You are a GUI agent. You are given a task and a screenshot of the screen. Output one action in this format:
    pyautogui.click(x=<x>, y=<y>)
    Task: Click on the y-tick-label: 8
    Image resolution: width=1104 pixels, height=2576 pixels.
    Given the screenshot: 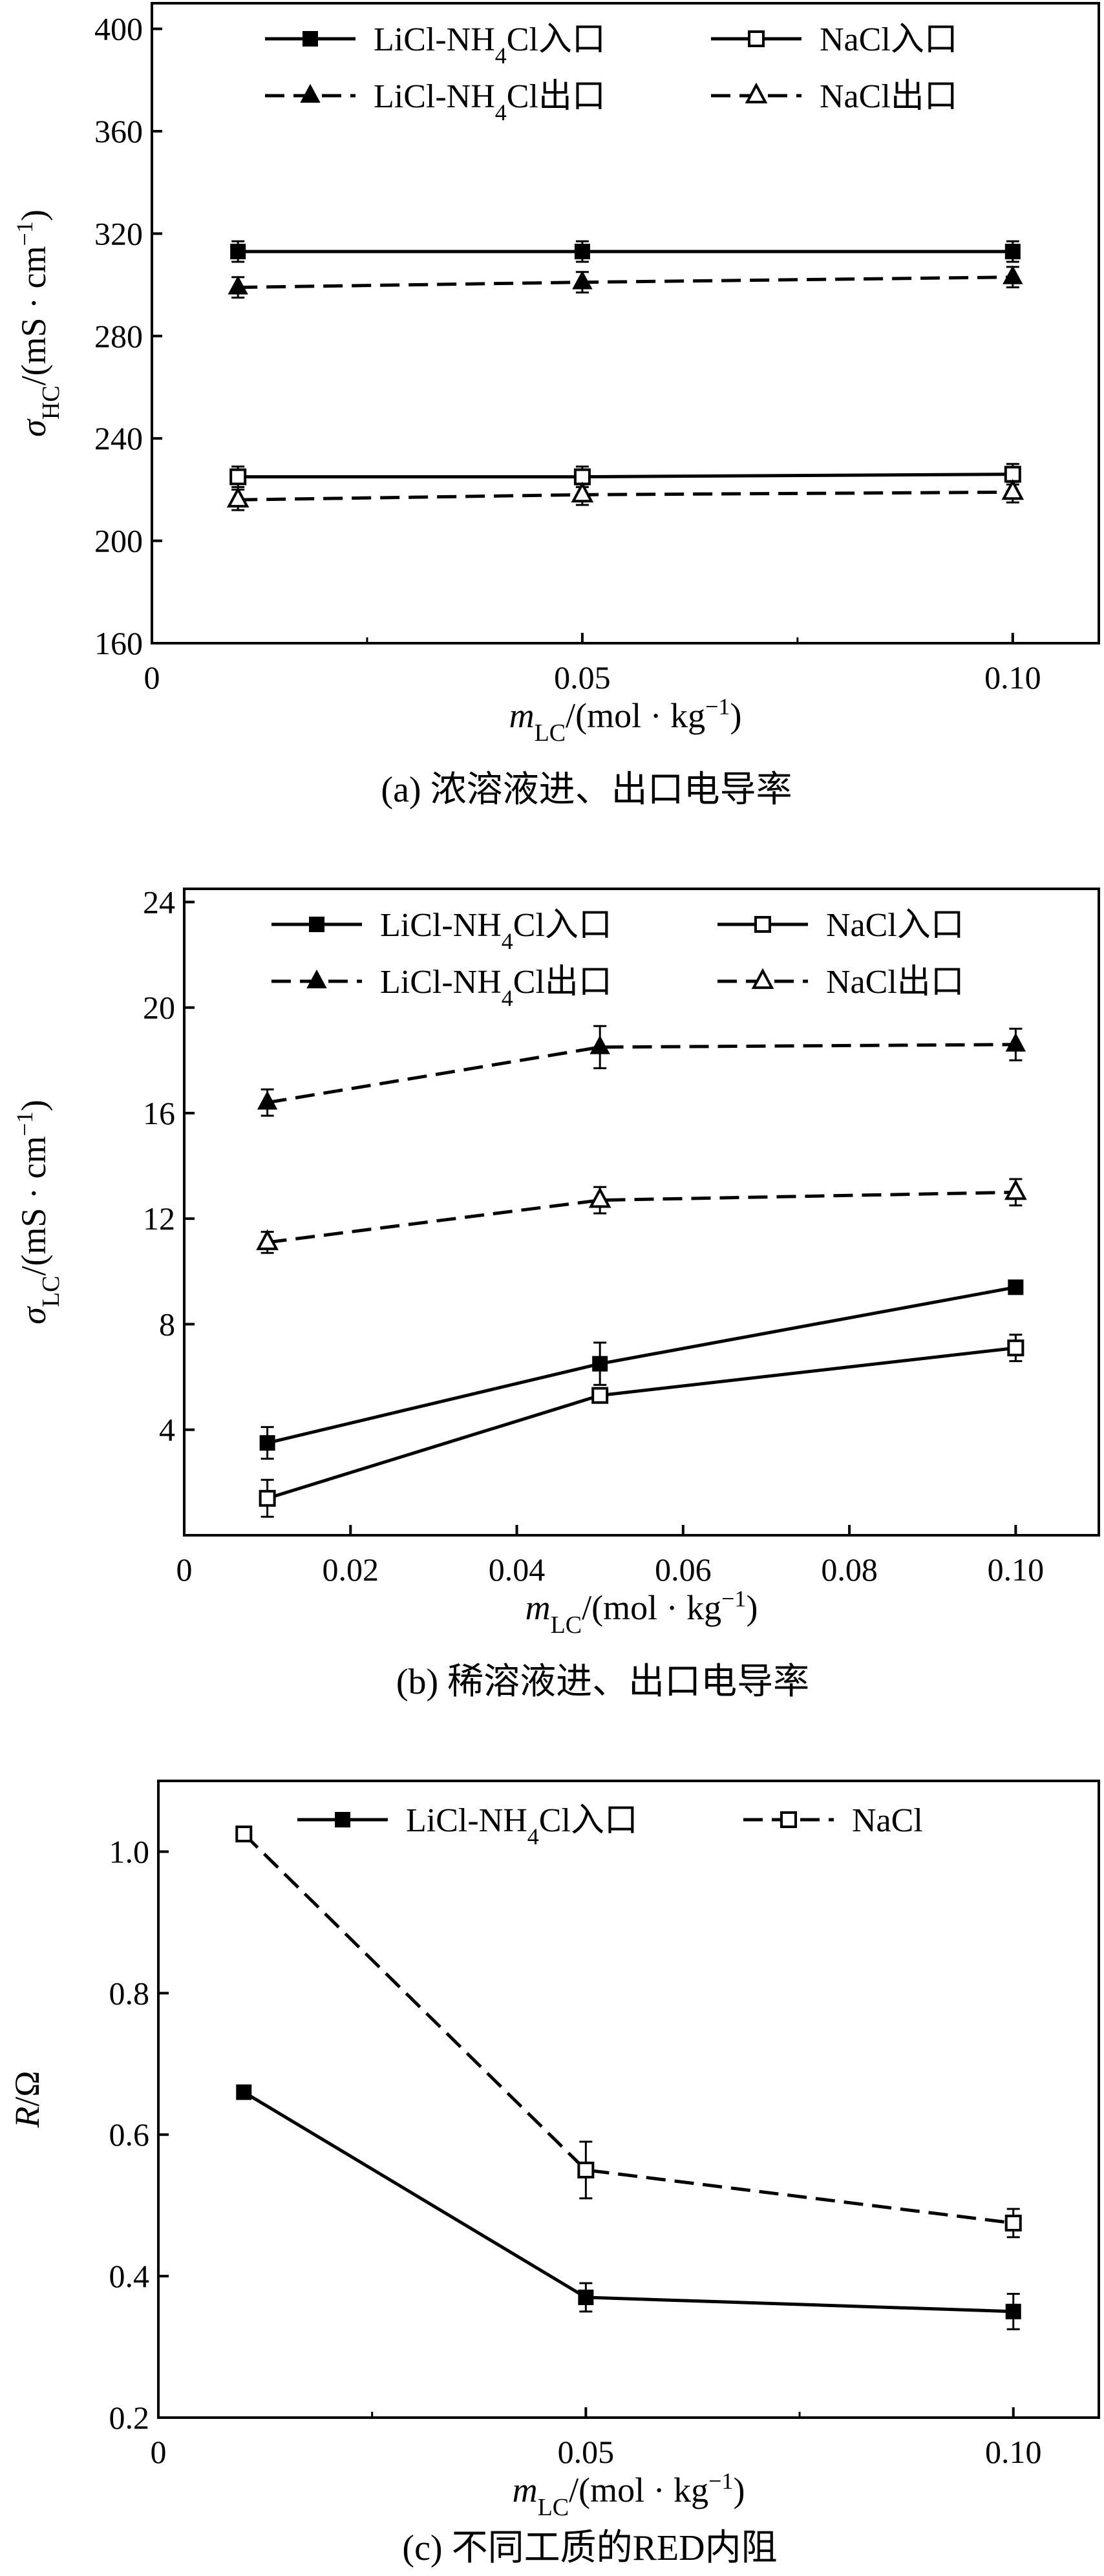 What is the action you would take?
    pyautogui.click(x=167, y=1324)
    